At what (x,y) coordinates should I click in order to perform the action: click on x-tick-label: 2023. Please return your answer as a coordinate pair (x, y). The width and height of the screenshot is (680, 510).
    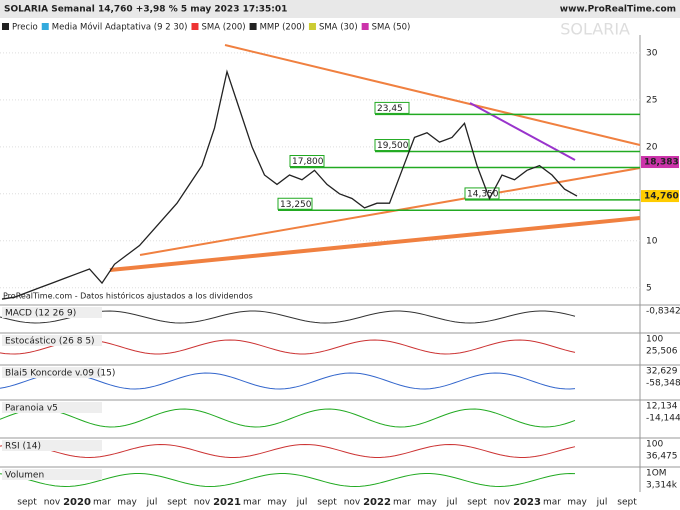
    Looking at the image, I should click on (527, 502).